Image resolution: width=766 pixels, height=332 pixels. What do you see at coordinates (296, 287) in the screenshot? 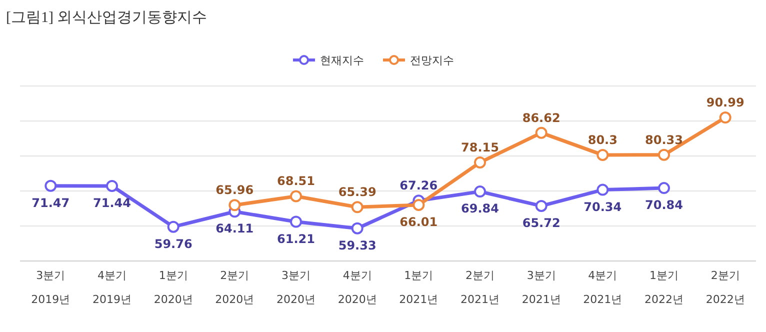
I see `x-tick-label: 3분기 2020년` at bounding box center [296, 287].